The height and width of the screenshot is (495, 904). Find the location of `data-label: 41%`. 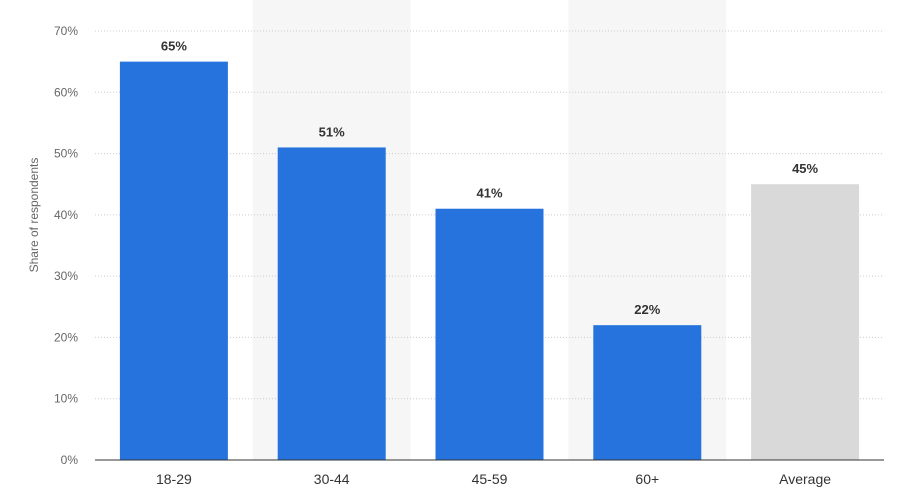

data-label: 41% is located at coordinates (489, 193).